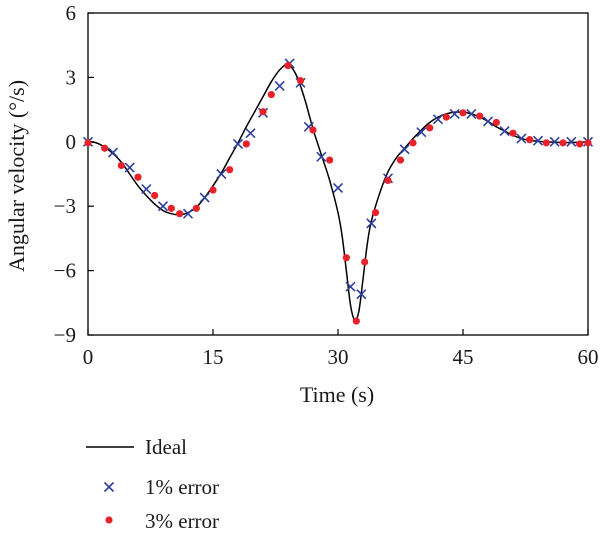 This screenshot has width=600, height=537. What do you see at coordinates (65, 271) in the screenshot?
I see `y-tick-label: −6` at bounding box center [65, 271].